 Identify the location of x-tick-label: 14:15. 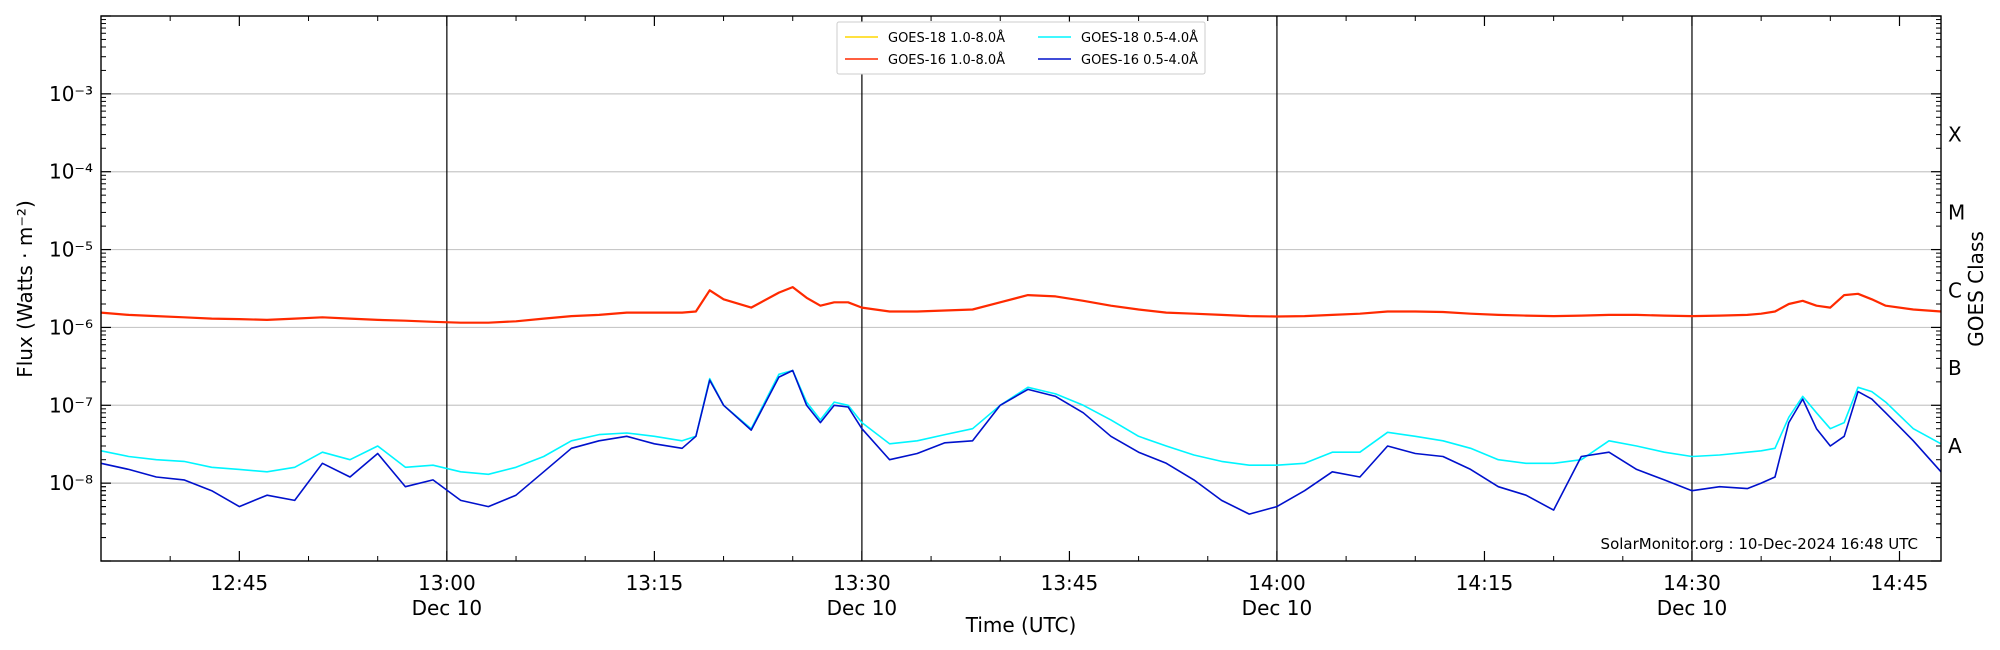
(1485, 583).